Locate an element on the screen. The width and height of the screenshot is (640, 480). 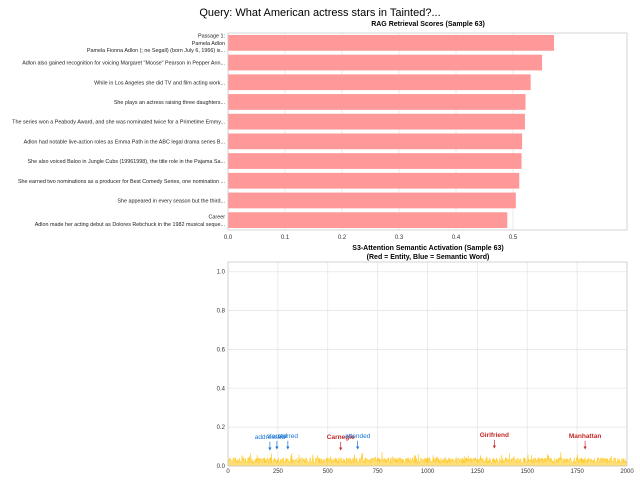
attention-xtick-label: 1750 is located at coordinates (577, 472).